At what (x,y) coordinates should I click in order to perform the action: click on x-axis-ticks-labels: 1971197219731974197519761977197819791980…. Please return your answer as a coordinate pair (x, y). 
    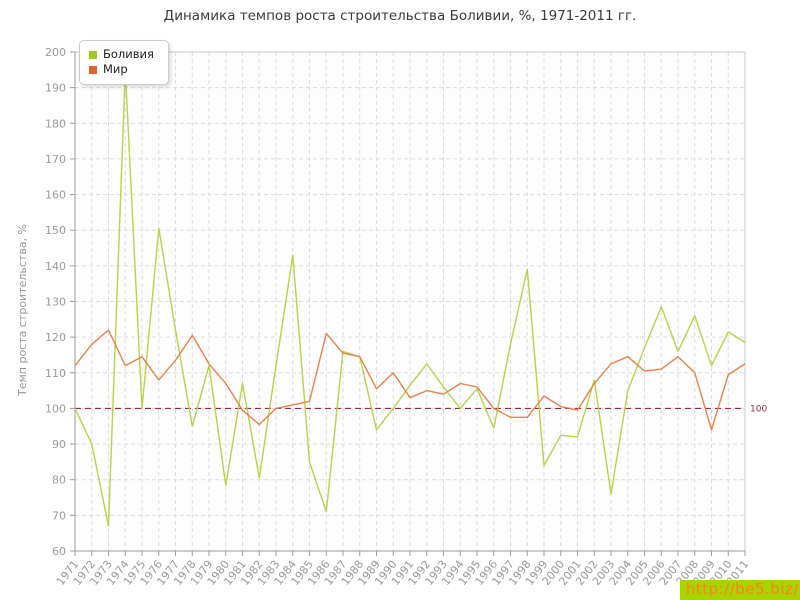
    Looking at the image, I should click on (402, 569).